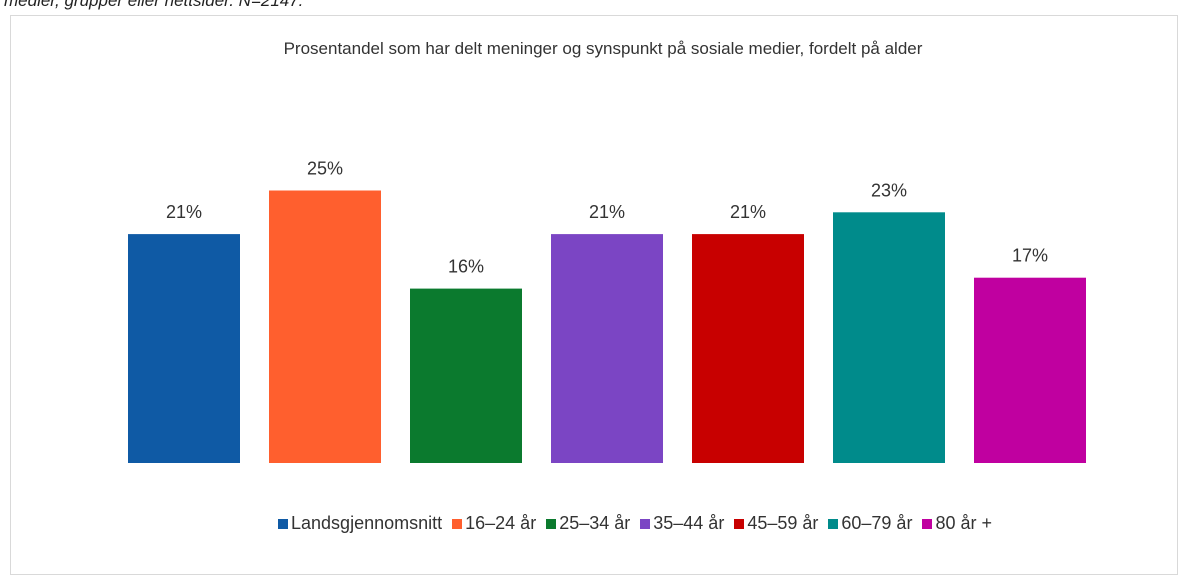 Image resolution: width=1190 pixels, height=575 pixels. I want to click on legend-item: 25–34 år, so click(588, 523).